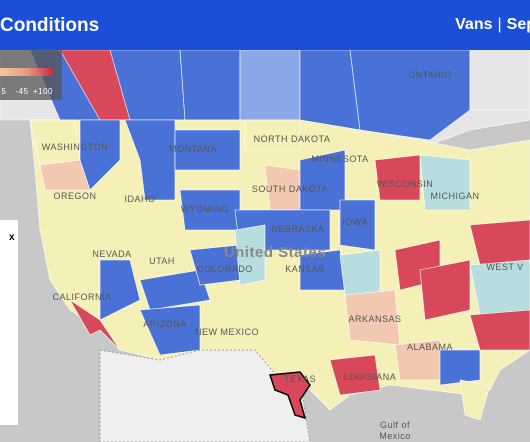  Describe the element at coordinates (339, 159) in the screenshot. I see `map-label: MINNESOTA` at that location.